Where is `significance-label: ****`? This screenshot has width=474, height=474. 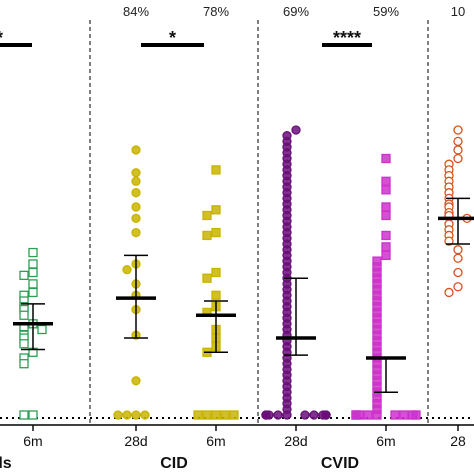 significance-label: **** is located at coordinates (347, 38).